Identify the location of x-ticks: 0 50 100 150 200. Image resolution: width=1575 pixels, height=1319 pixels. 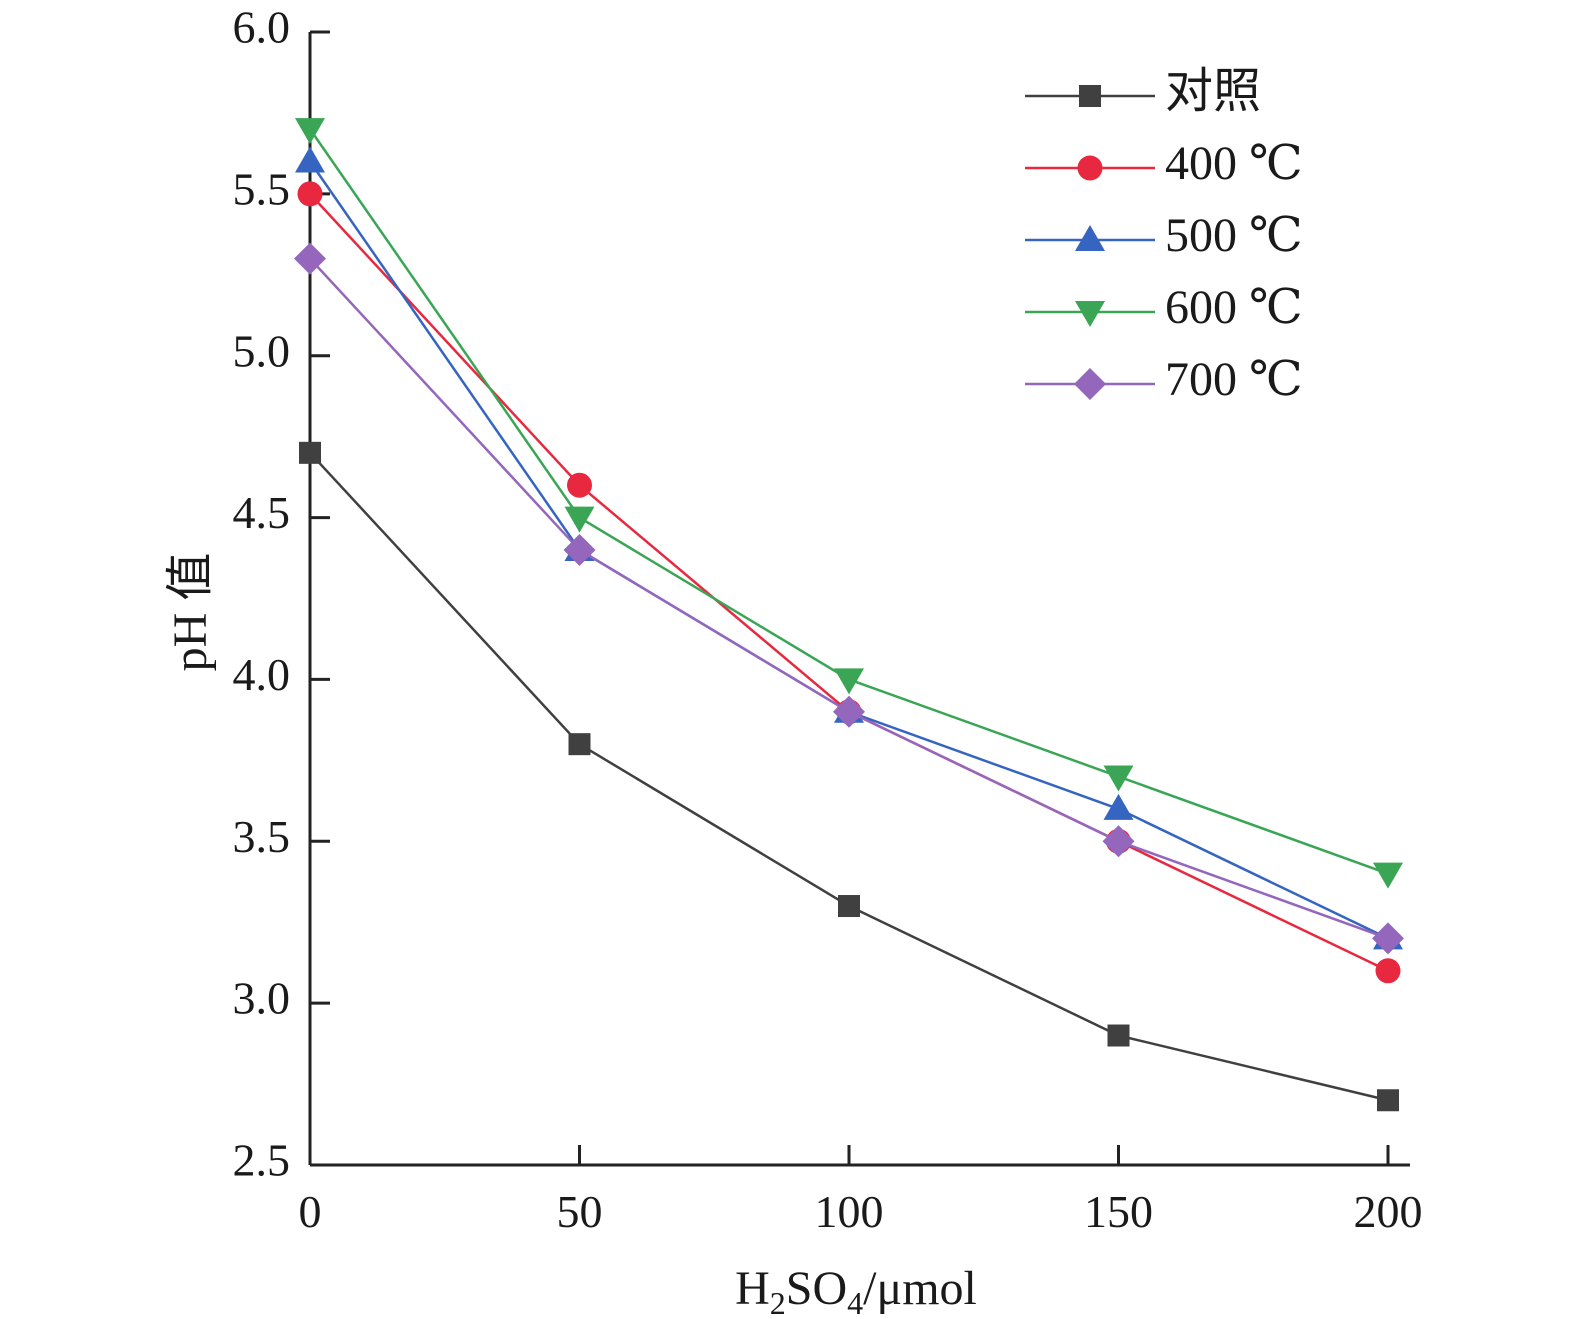
(861, 1191).